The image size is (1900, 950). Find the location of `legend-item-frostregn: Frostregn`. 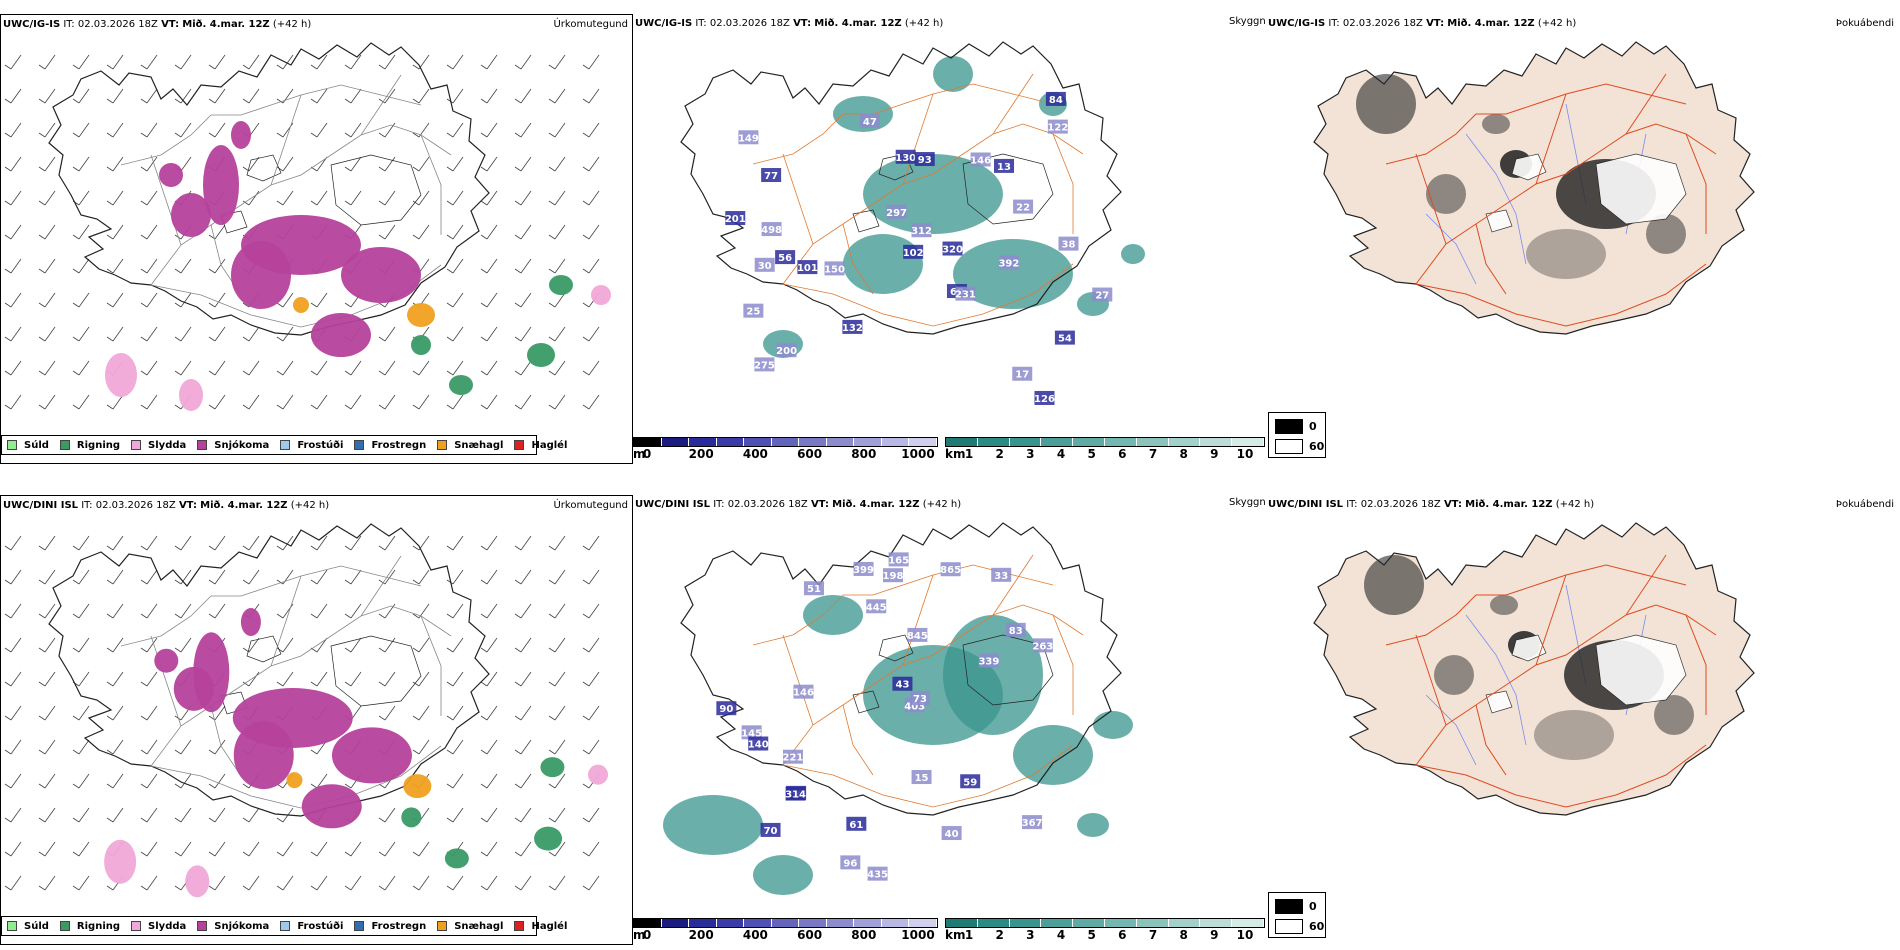

legend-item-frostregn: Frostregn is located at coordinates (390, 445).